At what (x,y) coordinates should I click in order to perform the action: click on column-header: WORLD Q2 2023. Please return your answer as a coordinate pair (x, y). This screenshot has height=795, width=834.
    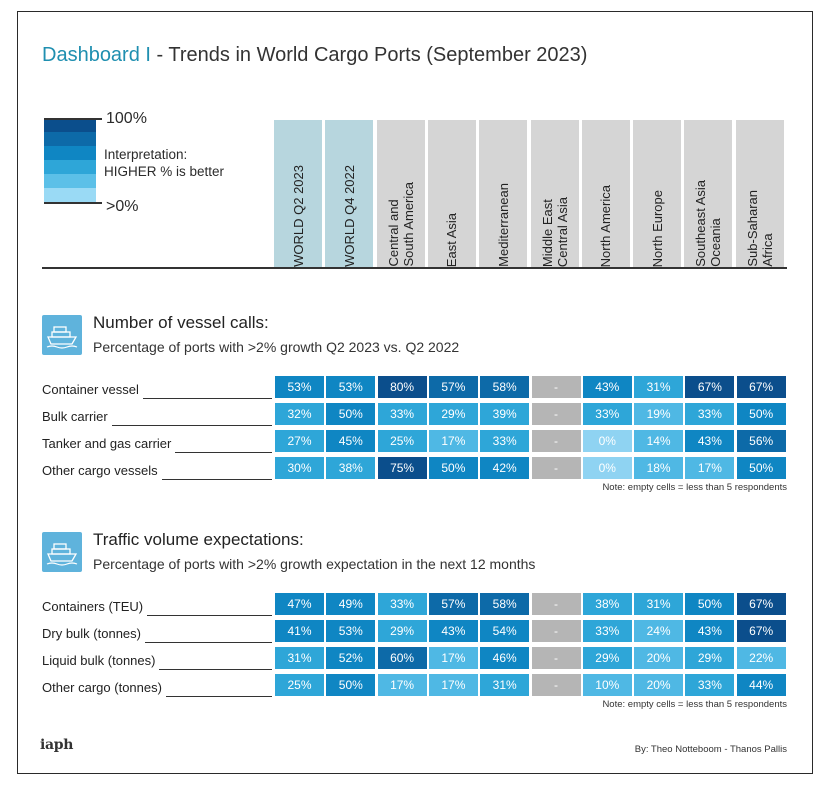
    Looking at the image, I should click on (298, 193).